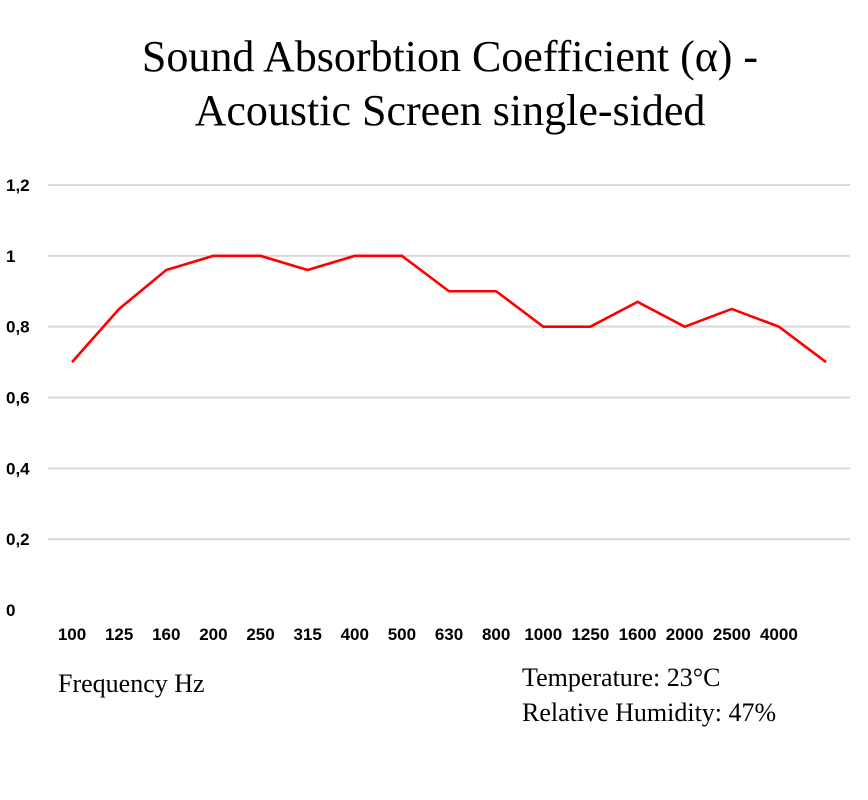 The image size is (868, 800). What do you see at coordinates (449, 309) in the screenshot?
I see `data-series-line` at bounding box center [449, 309].